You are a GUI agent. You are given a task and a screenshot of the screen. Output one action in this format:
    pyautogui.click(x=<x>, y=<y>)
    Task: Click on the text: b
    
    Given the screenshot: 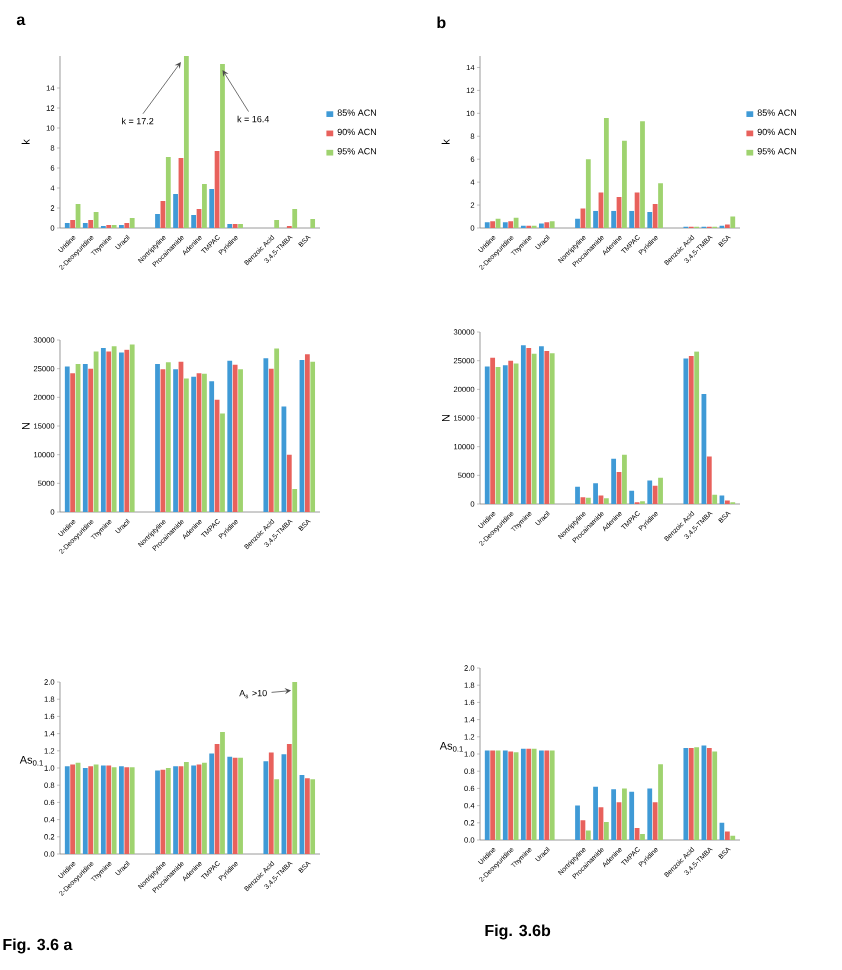 What is the action you would take?
    pyautogui.click(x=441, y=22)
    